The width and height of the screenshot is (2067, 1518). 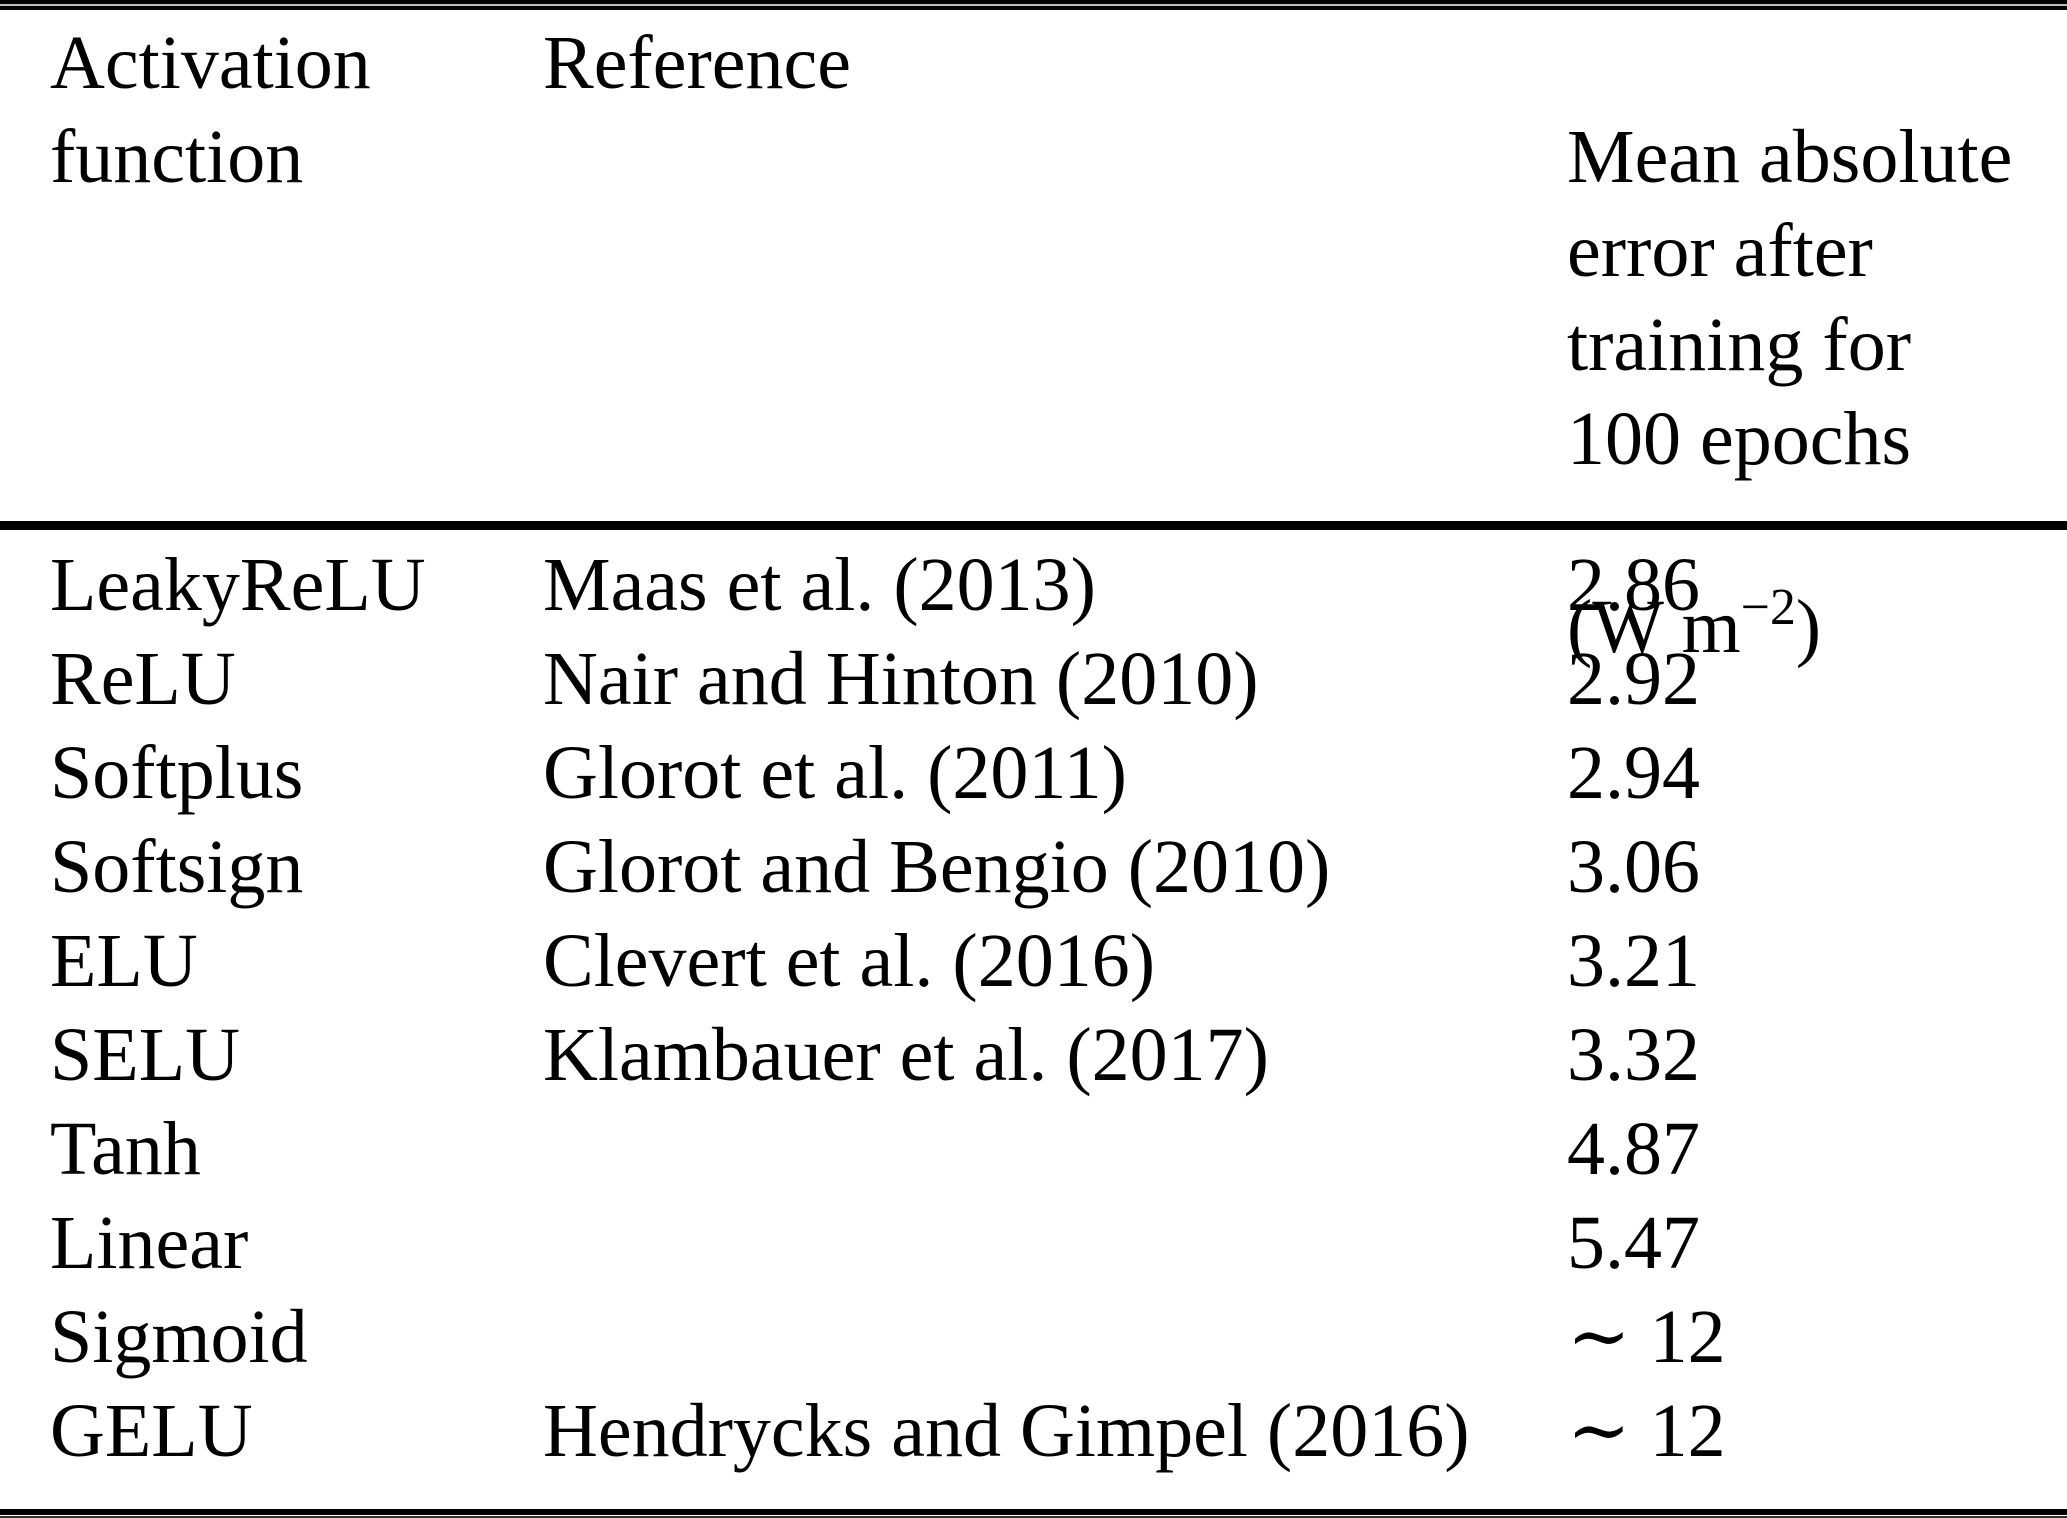 I want to click on cell-activation-function: Softsign, so click(x=177, y=867).